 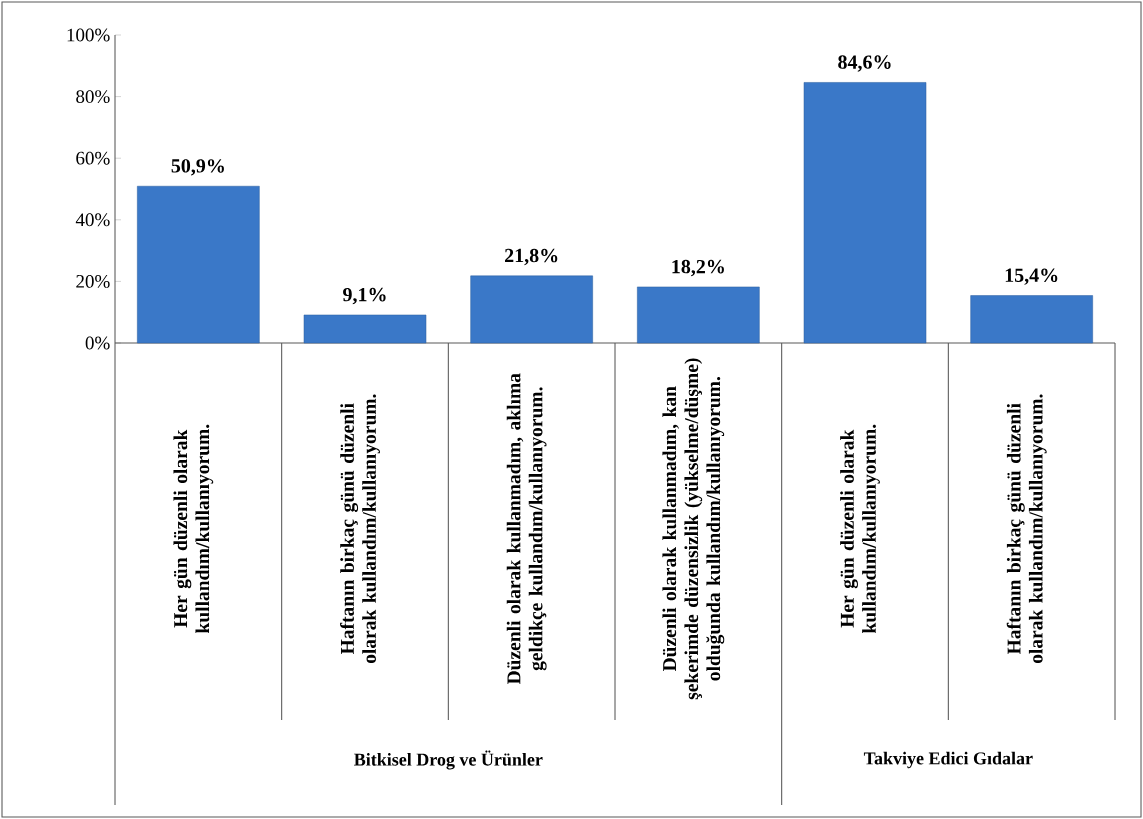 What do you see at coordinates (526, 529) in the screenshot?
I see `x-tick-label: Düzenli olarak kullanmadım, aklıma geldikçe kullandım/kullanıyorum.` at bounding box center [526, 529].